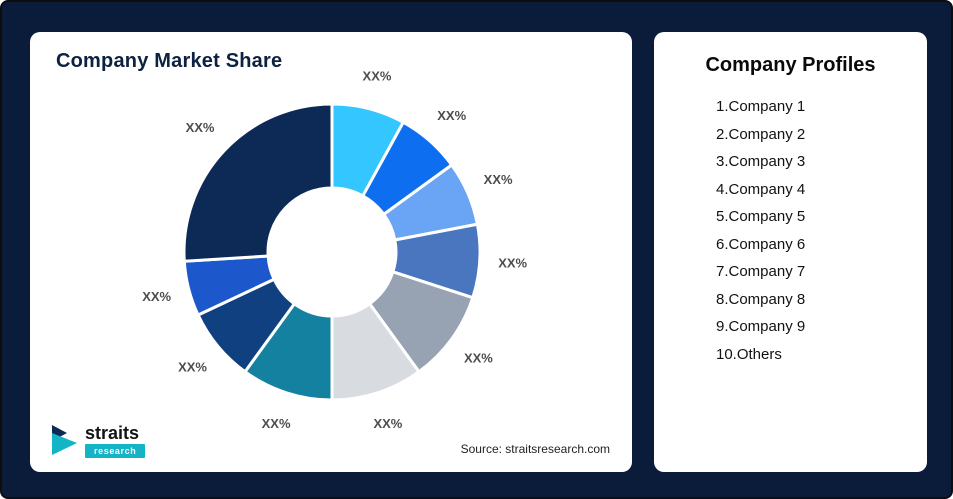 Image resolution: width=953 pixels, height=499 pixels. I want to click on profile-item: 2.Company 2, so click(761, 134).